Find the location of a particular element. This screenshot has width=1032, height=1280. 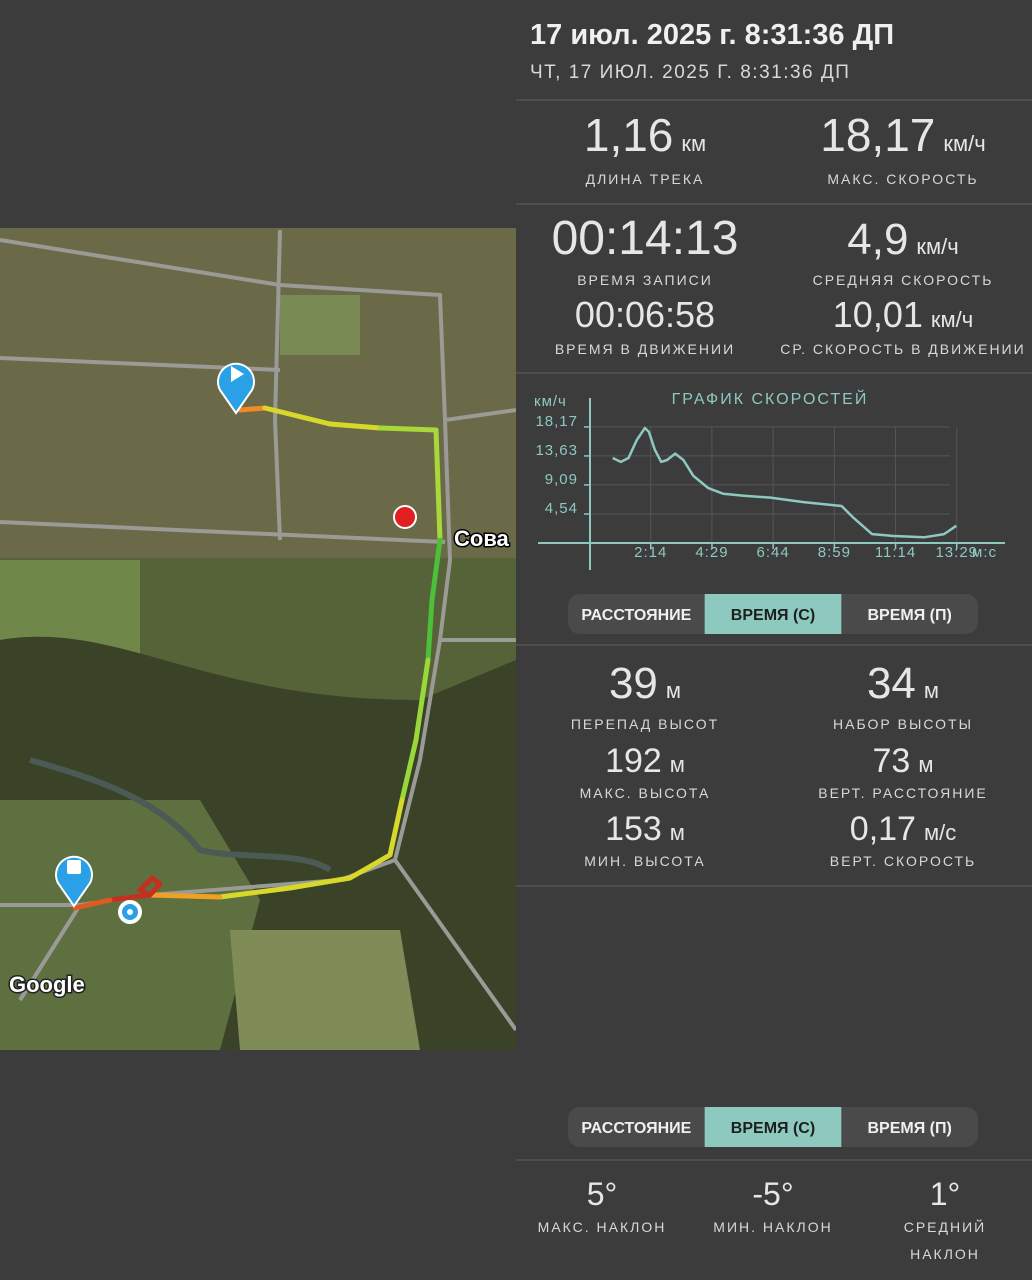

value: 00:14:13 is located at coordinates (645, 238).